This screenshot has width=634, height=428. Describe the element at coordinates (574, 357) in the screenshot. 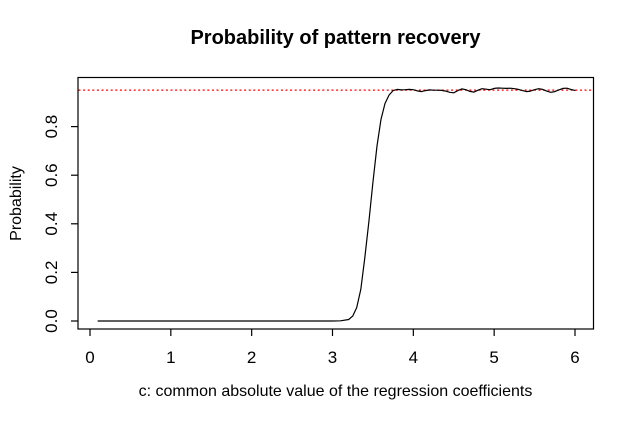

I see `x-tick-label: 6` at that location.